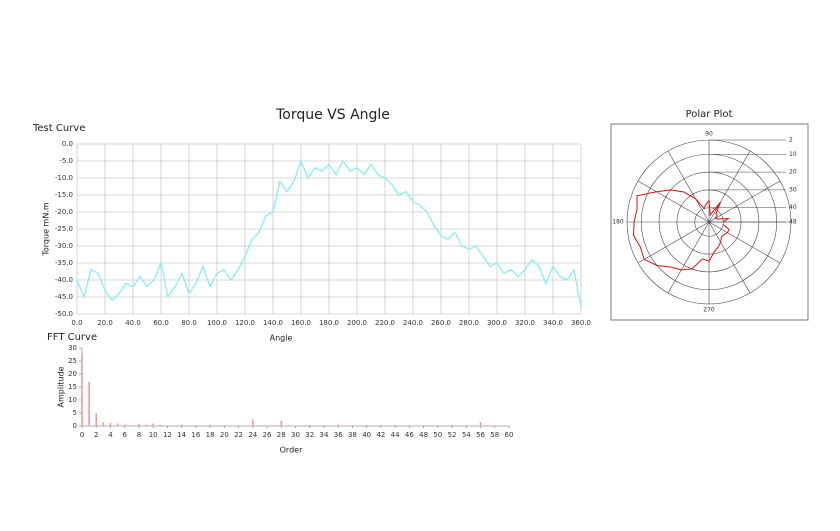 The width and height of the screenshot is (840, 531). What do you see at coordinates (452, 435) in the screenshot?
I see `x-tick-label: 52` at bounding box center [452, 435].